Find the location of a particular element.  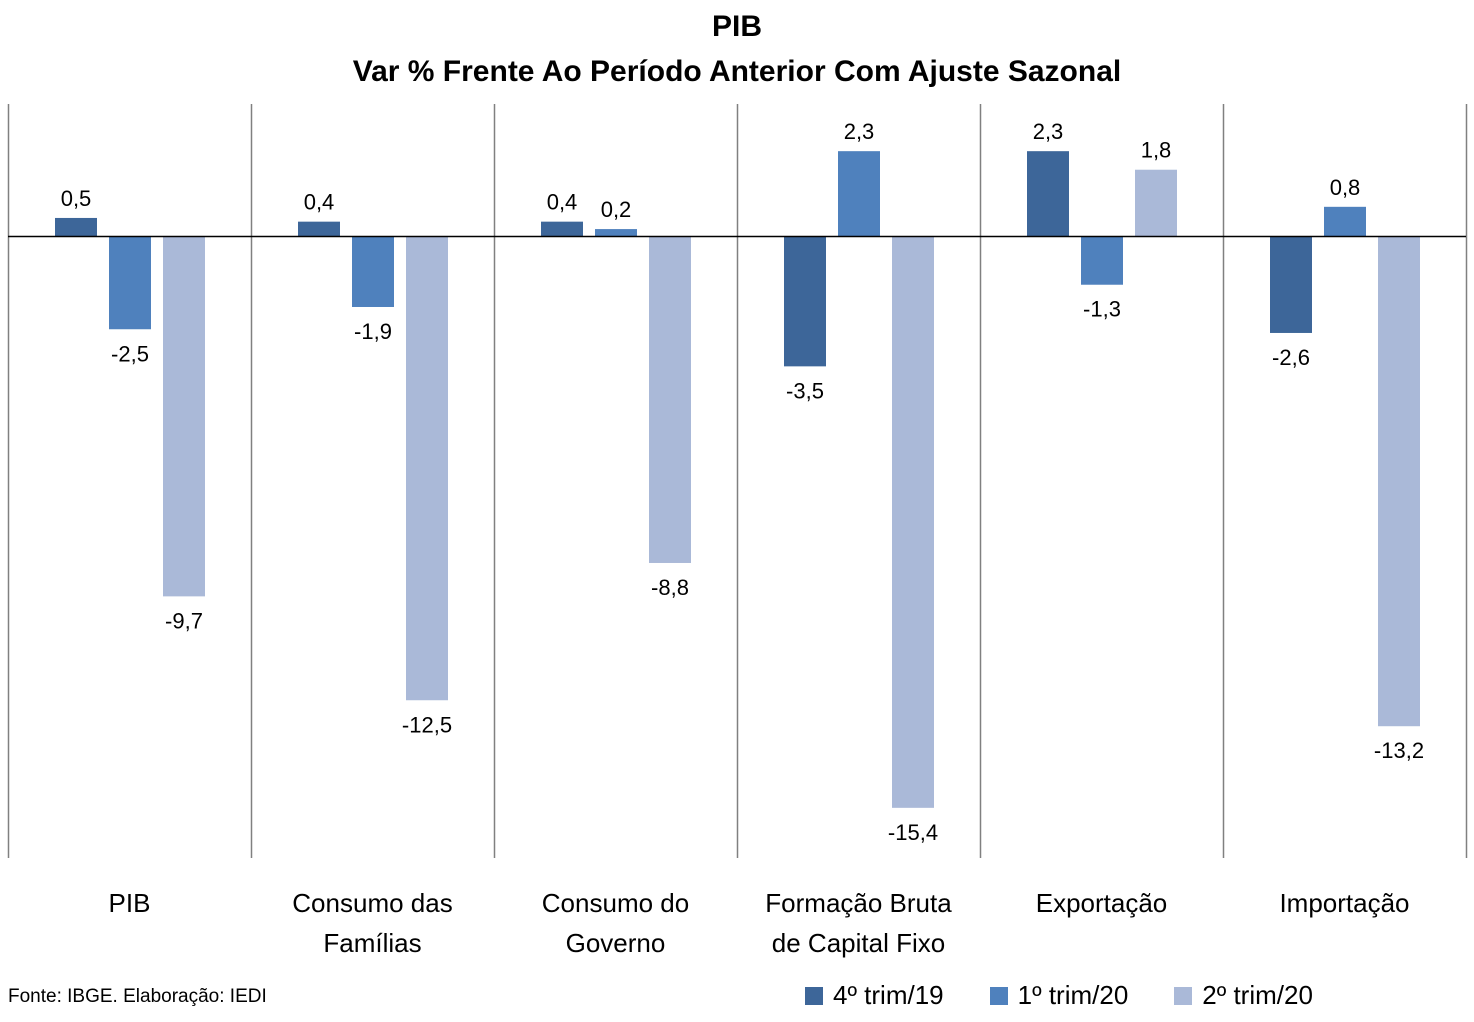

data-label: -2,5 is located at coordinates (130, 353).